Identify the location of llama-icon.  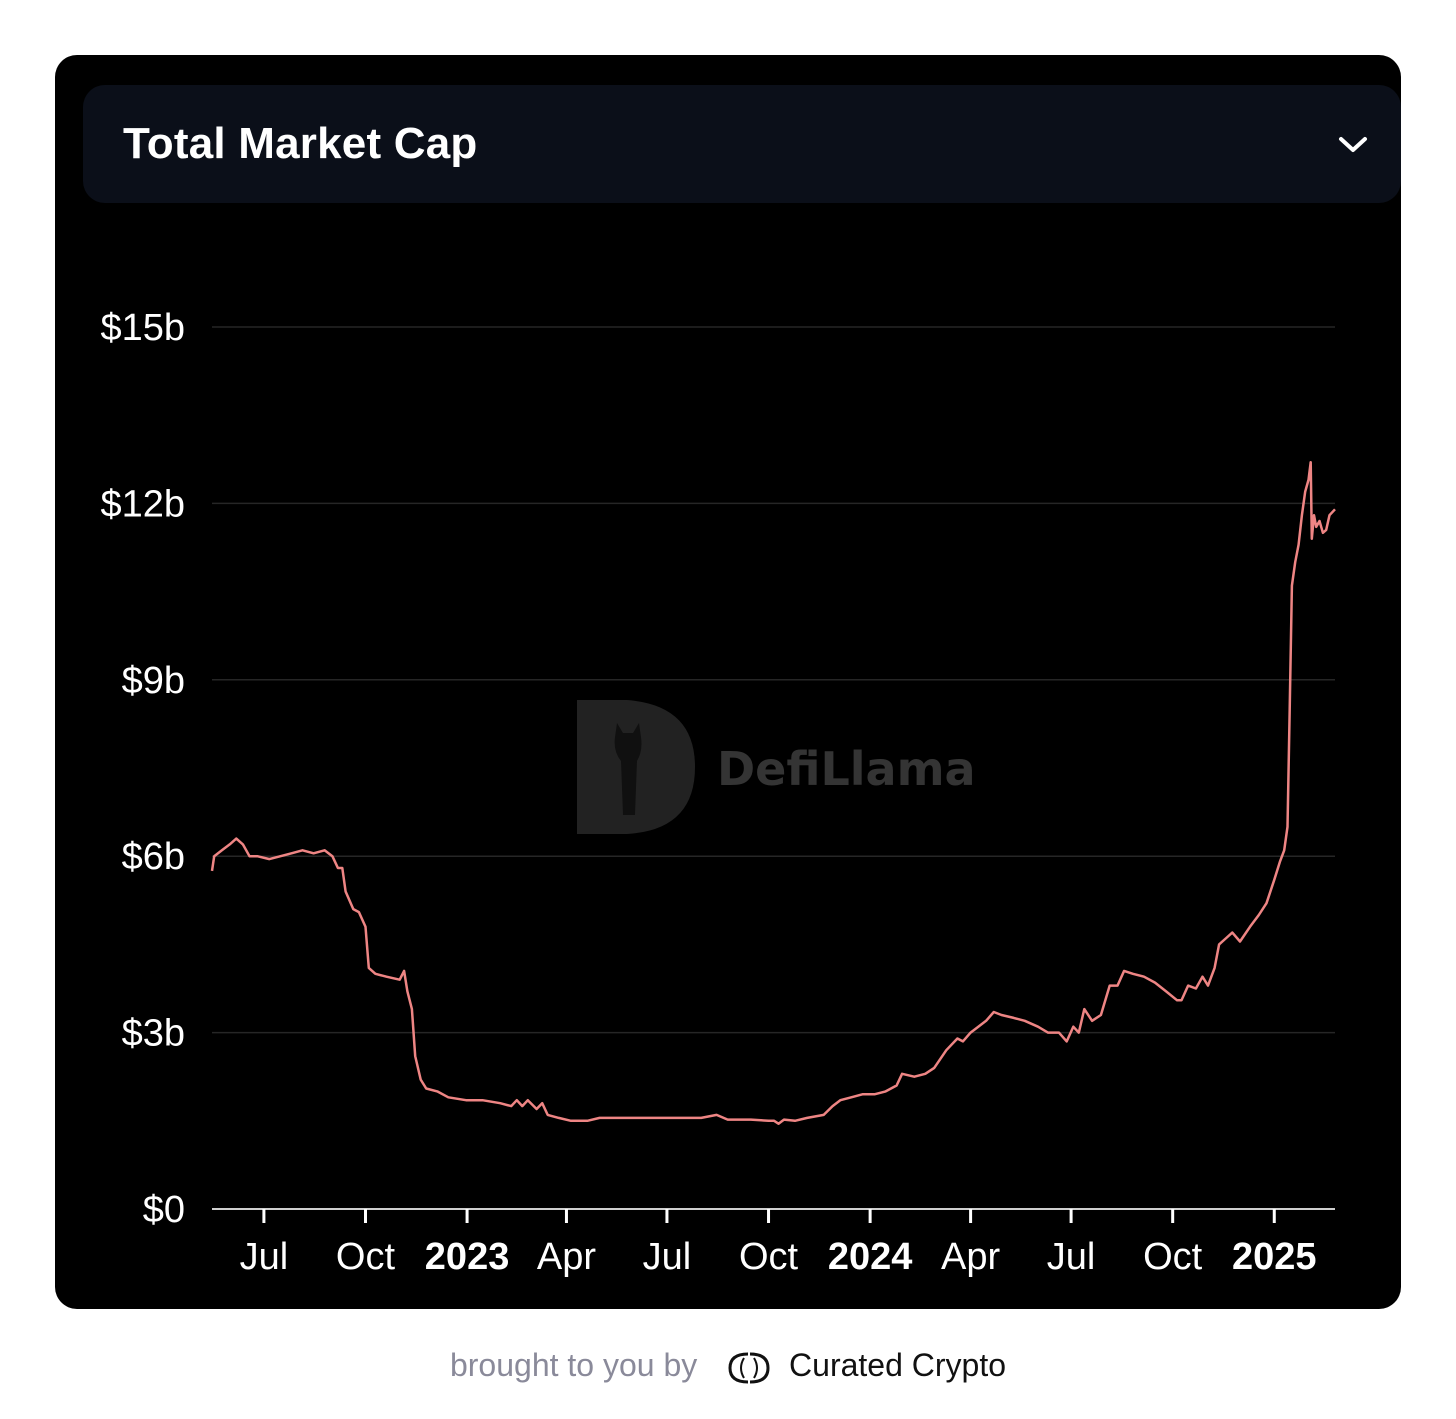
(628, 769).